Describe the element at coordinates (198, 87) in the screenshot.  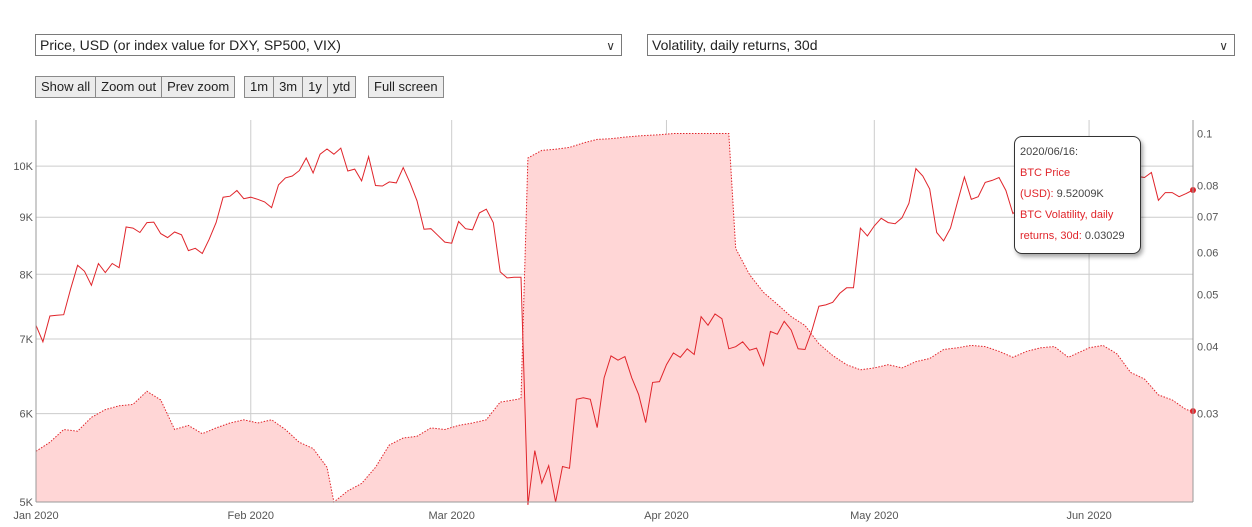
I see `prev-zoom-button: Prev zoom` at that location.